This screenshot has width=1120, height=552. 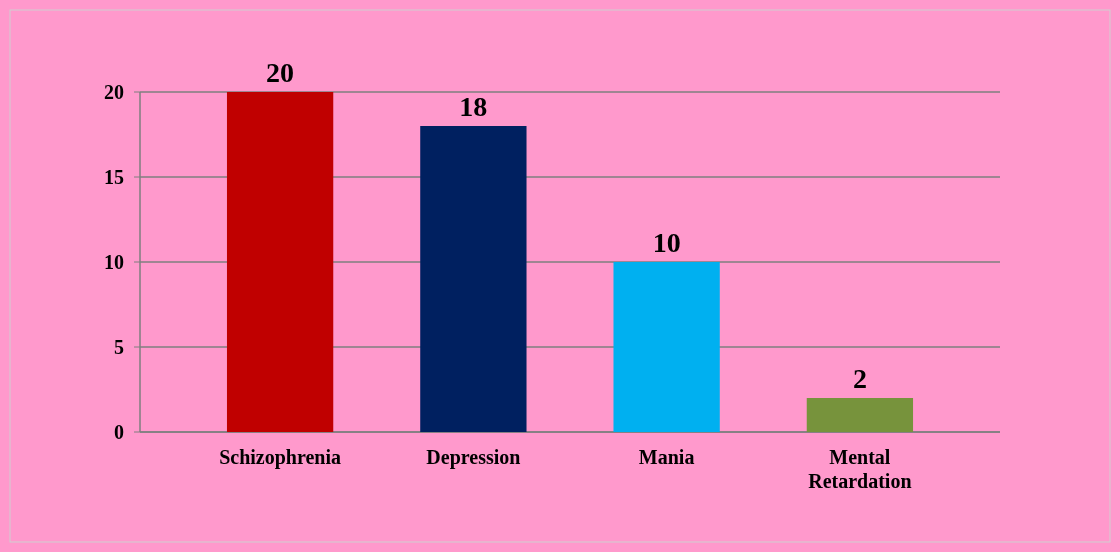 I want to click on y-tick-label: 20, so click(x=114, y=92).